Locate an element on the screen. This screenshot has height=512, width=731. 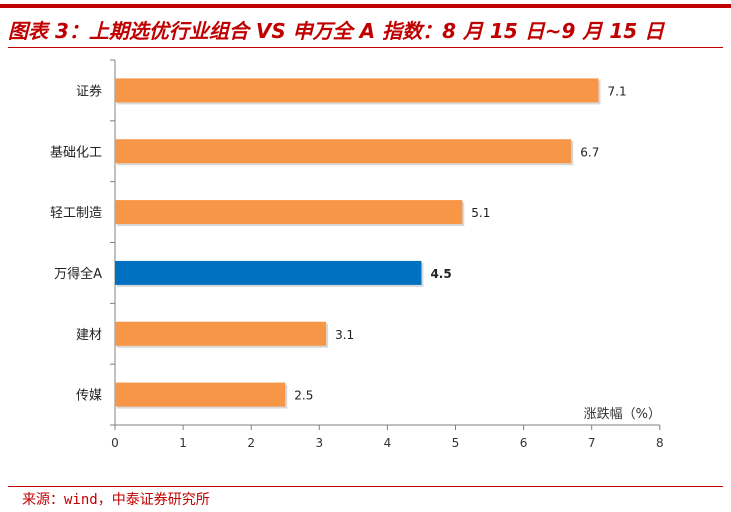
x-tick-label: 2 is located at coordinates (251, 443).